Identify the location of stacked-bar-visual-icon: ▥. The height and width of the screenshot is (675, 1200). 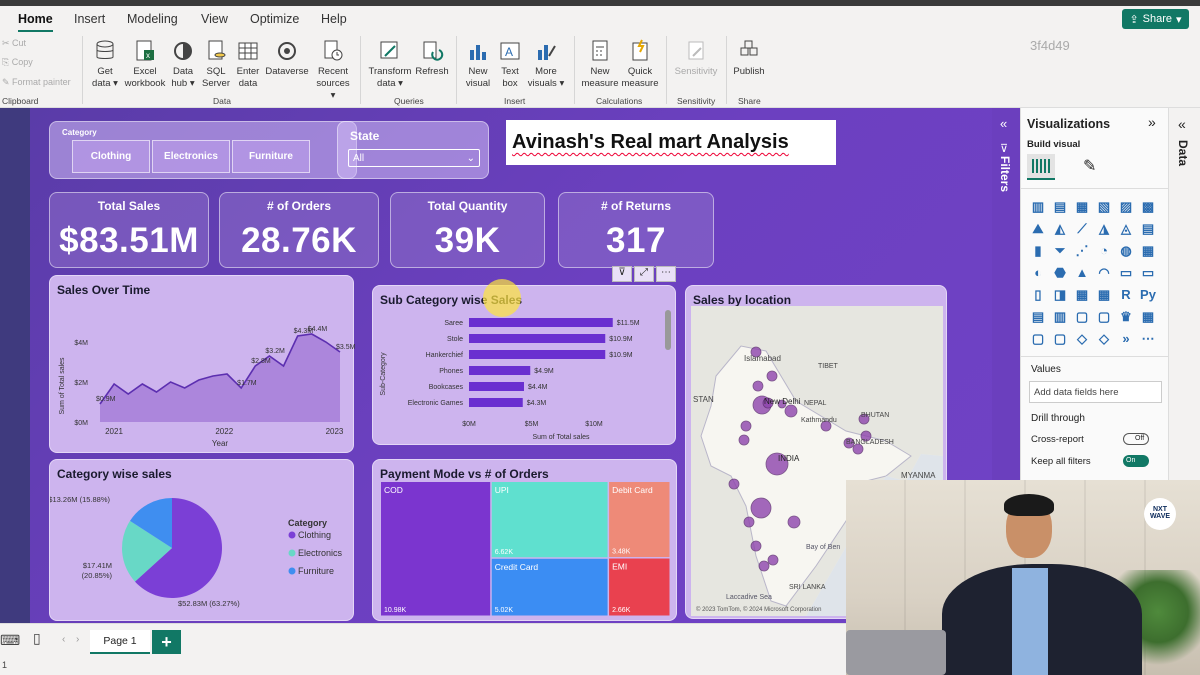
(1038, 206).